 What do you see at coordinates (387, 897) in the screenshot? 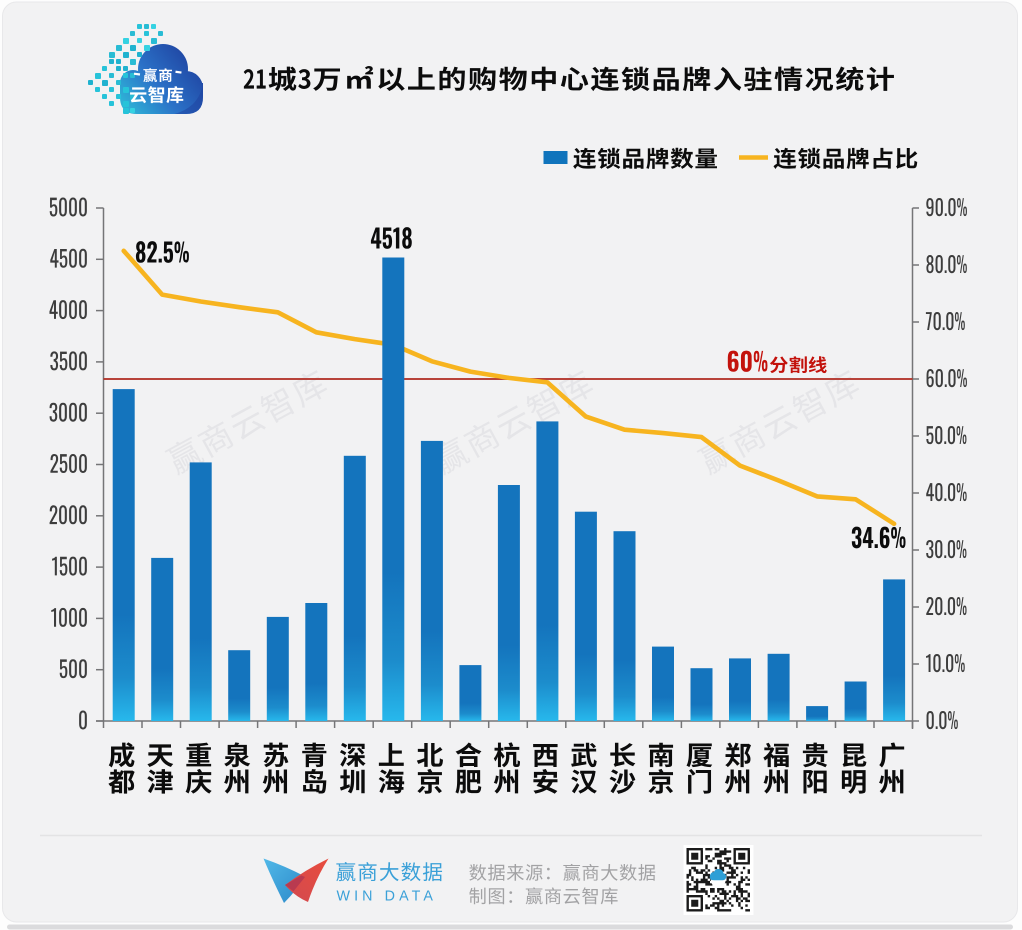
I see `svg-text: WIN DATA` at bounding box center [387, 897].